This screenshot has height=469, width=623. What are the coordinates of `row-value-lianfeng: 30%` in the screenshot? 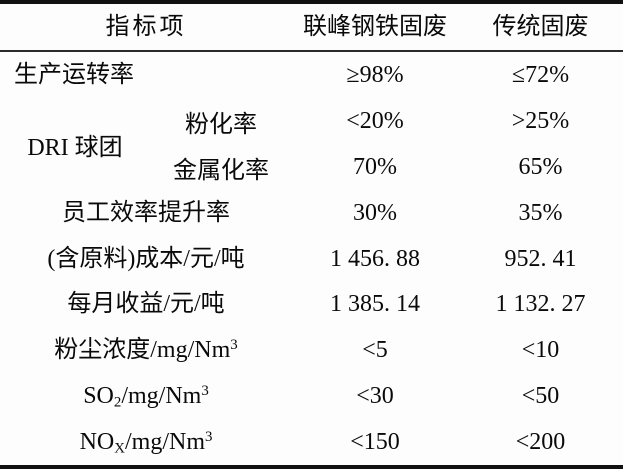 It's located at (375, 212).